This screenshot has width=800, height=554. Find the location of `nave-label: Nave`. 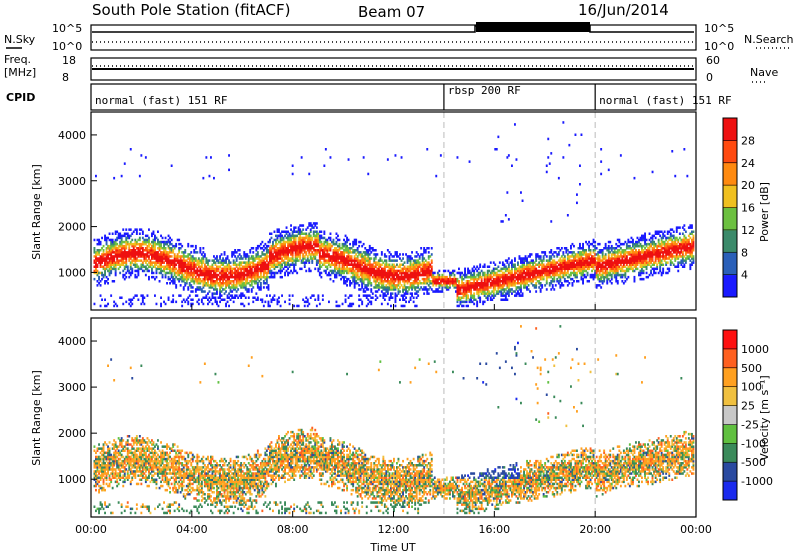

nave-label: Nave is located at coordinates (764, 72).